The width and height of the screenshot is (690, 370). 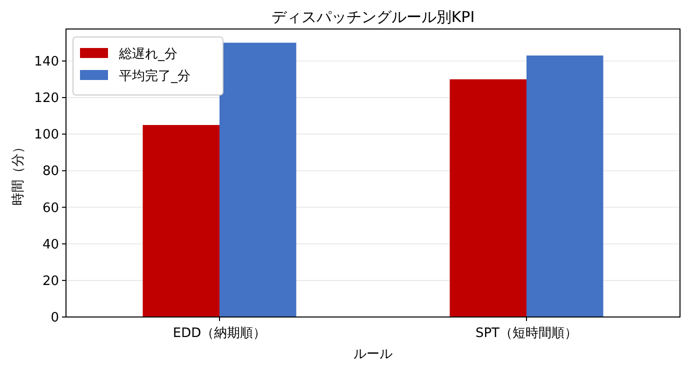 What do you see at coordinates (373, 354) in the screenshot?
I see `x-axis-title: ルール` at bounding box center [373, 354].